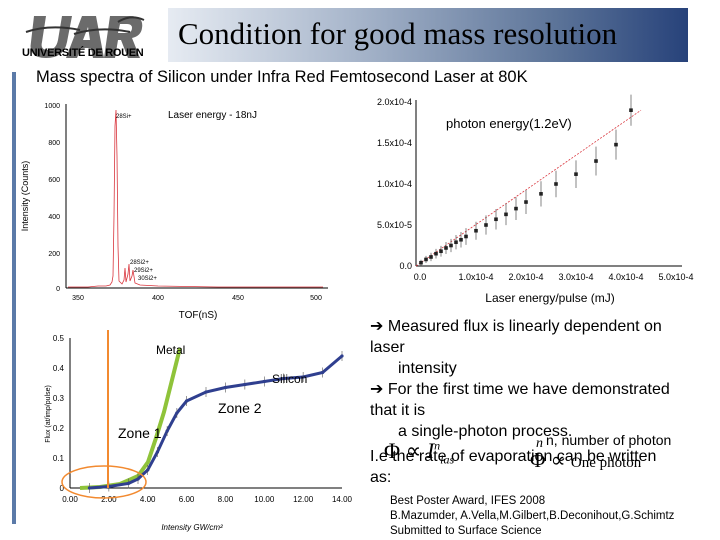  I want to click on flux-energy-y-tick: 1.0x10-4, so click(394, 184).